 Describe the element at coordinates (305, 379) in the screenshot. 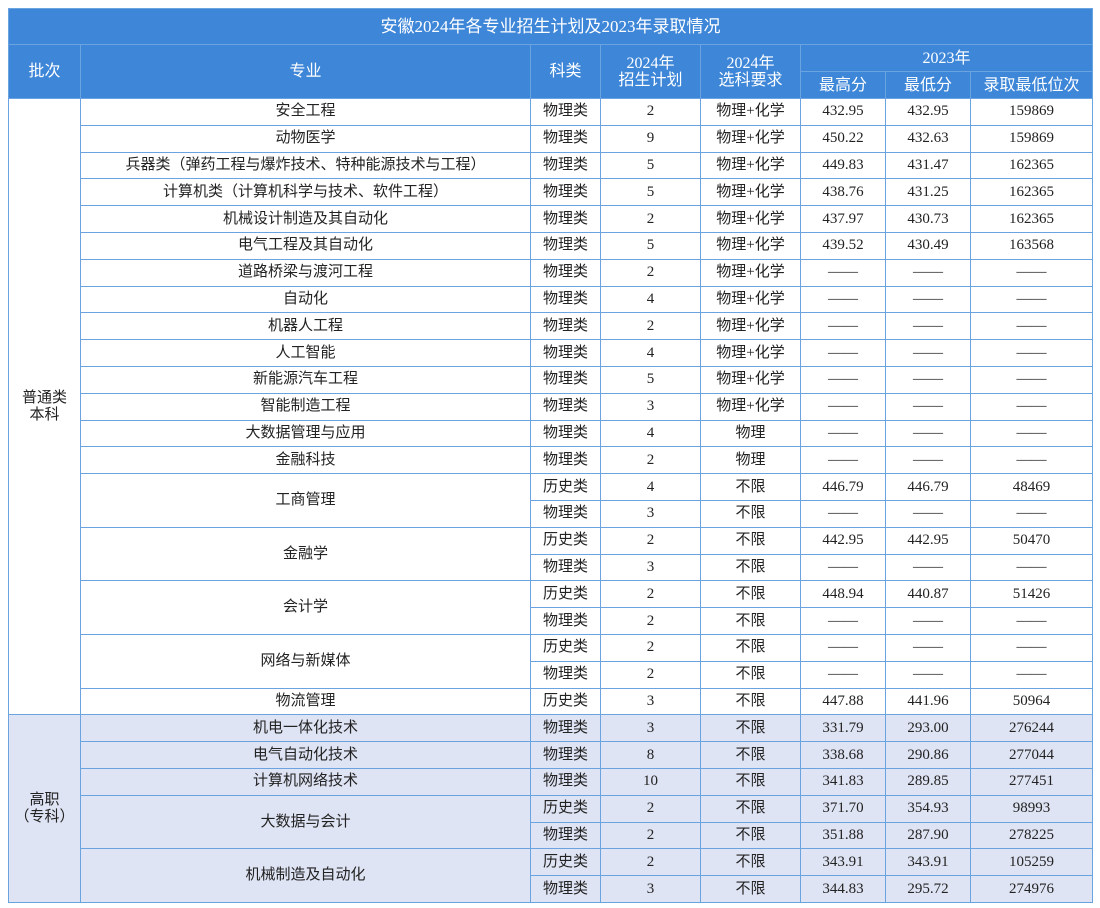

I see `major-cell: 新能源汽车工程` at that location.